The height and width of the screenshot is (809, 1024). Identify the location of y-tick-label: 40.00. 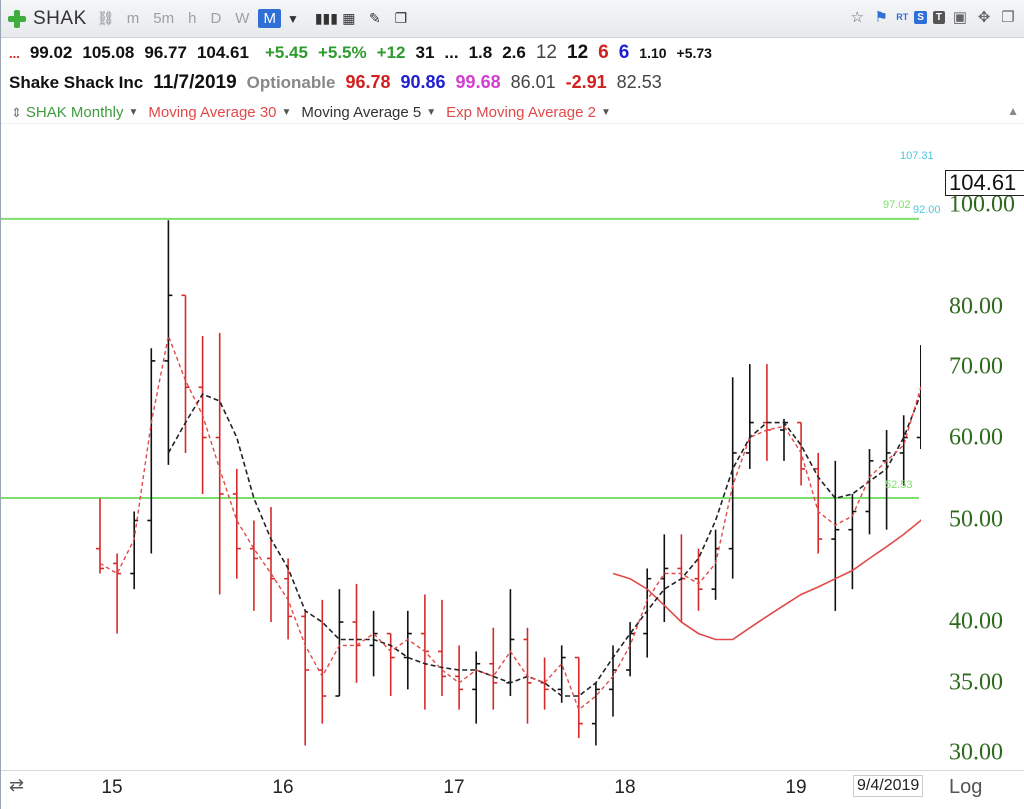
(976, 621).